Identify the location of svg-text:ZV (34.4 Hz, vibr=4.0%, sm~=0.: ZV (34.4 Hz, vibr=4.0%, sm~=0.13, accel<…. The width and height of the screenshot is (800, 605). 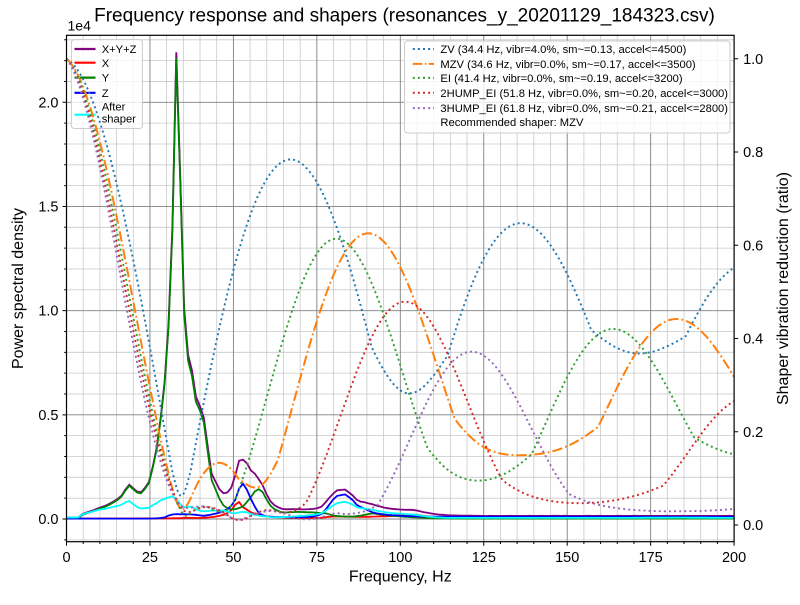
(563, 50).